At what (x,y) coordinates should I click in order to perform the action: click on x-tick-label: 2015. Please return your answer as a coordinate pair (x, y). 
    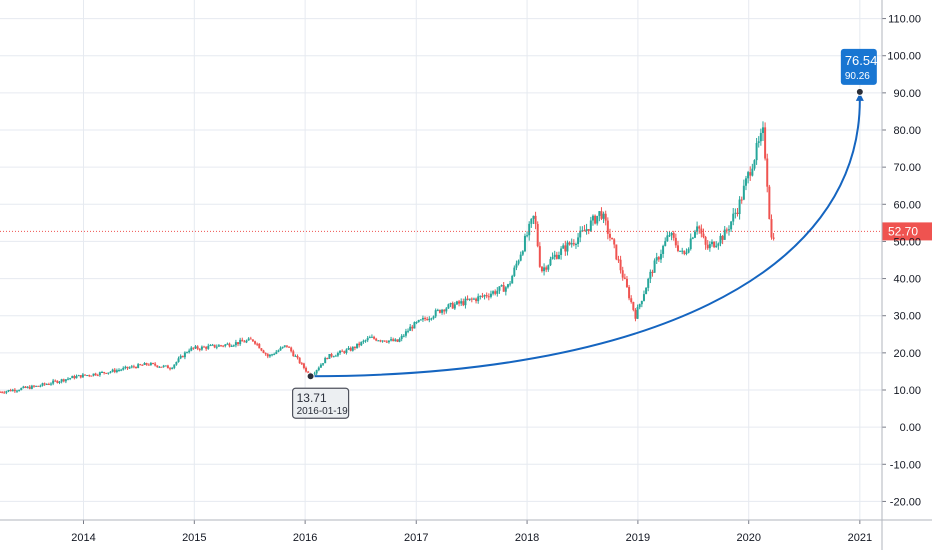
    Looking at the image, I should click on (194, 538).